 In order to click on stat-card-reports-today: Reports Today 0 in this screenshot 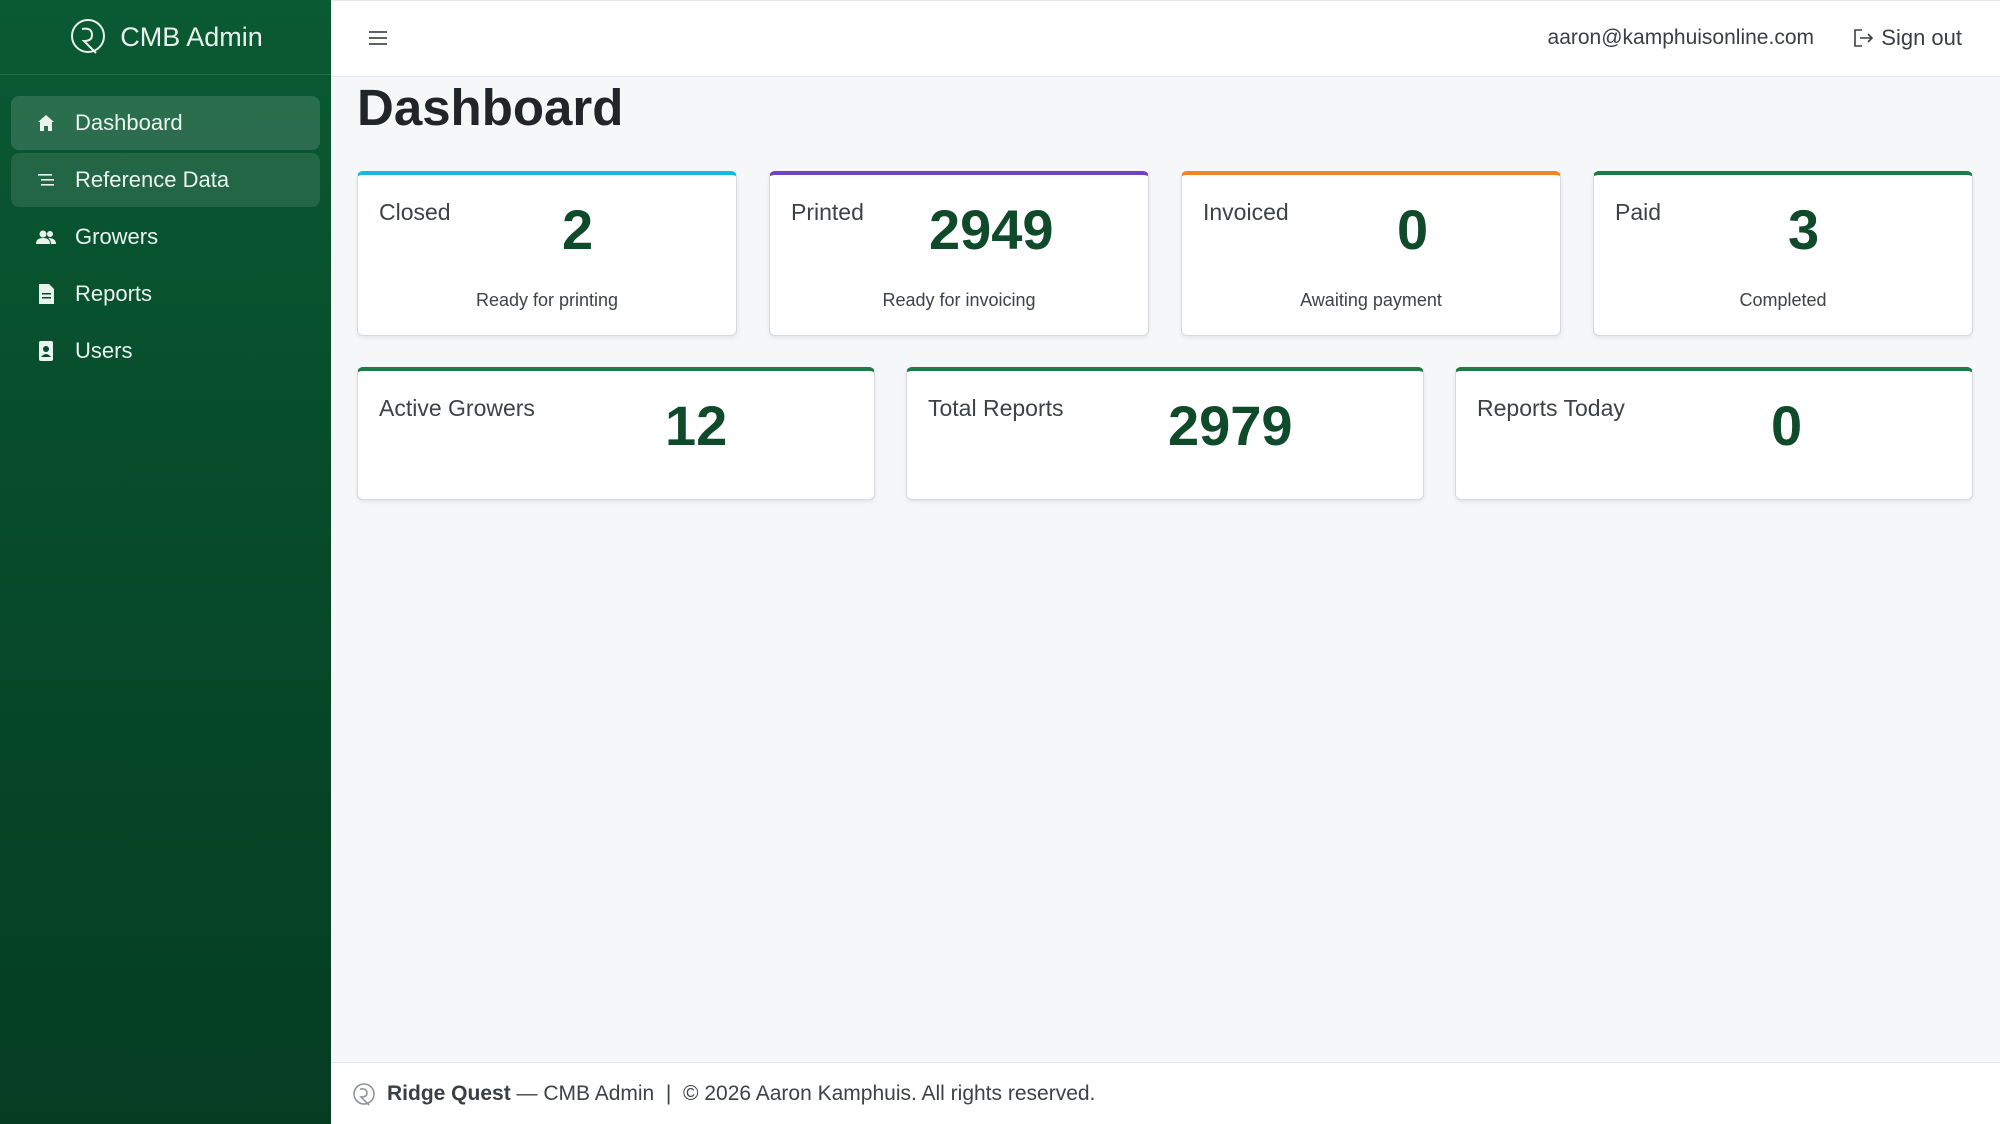, I will do `click(1714, 433)`.